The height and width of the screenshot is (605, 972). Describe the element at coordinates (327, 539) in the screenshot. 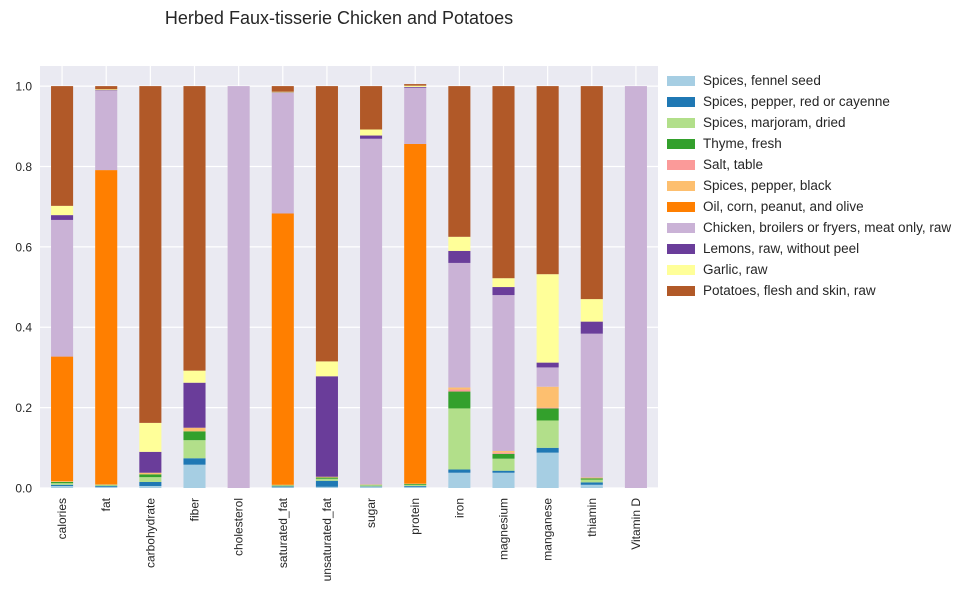

I see `x-tick-label: unsaturated_fat` at that location.